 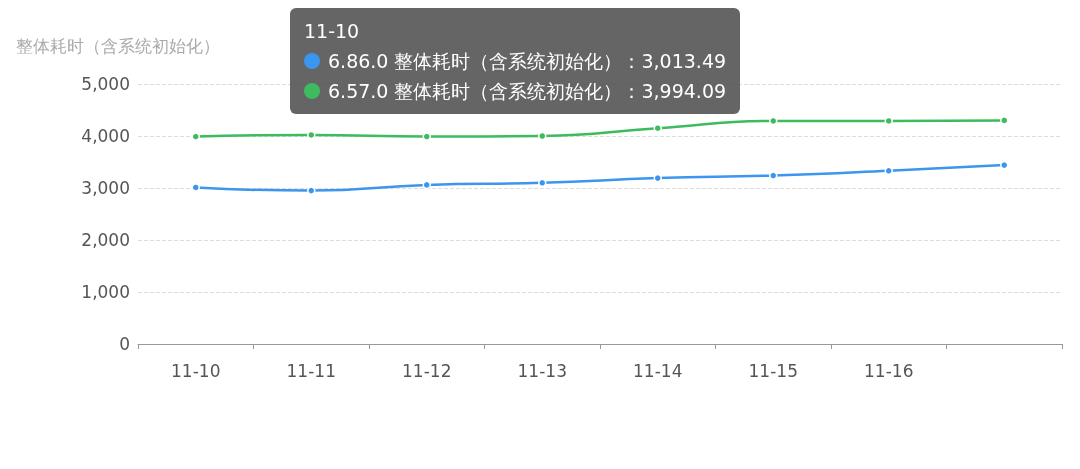 What do you see at coordinates (105, 240) in the screenshot?
I see `y-tick-label: 2,000` at bounding box center [105, 240].